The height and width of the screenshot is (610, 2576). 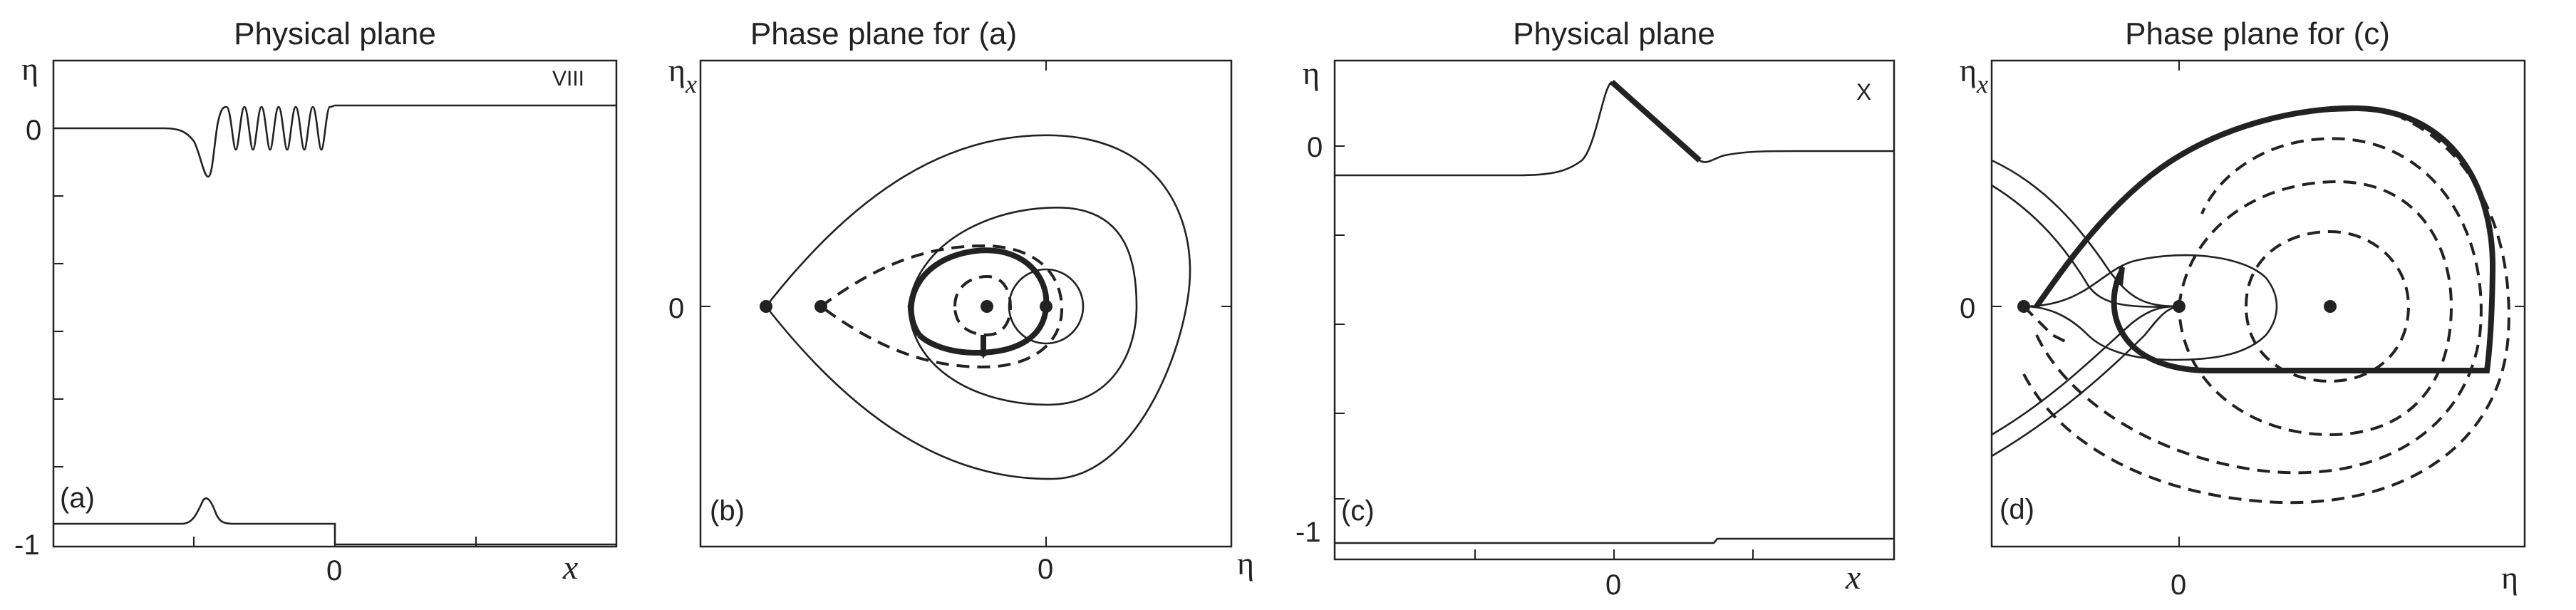 What do you see at coordinates (1796, 156) in the screenshot?
I see `panel-c-tail-curve` at bounding box center [1796, 156].